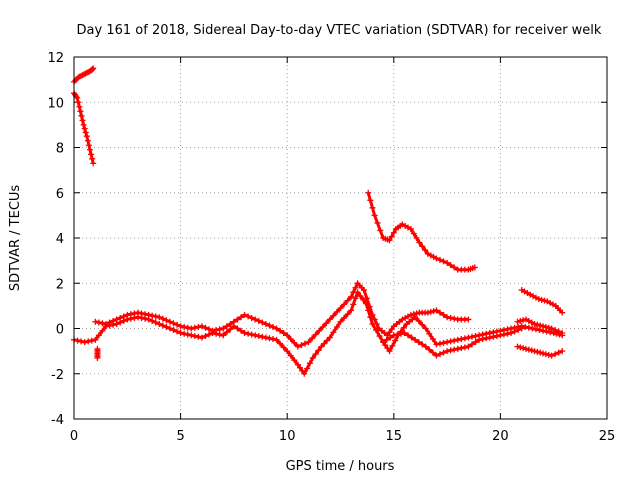 The image size is (640, 480). Describe the element at coordinates (60, 330) in the screenshot. I see `y-tick-label: 0` at that location.